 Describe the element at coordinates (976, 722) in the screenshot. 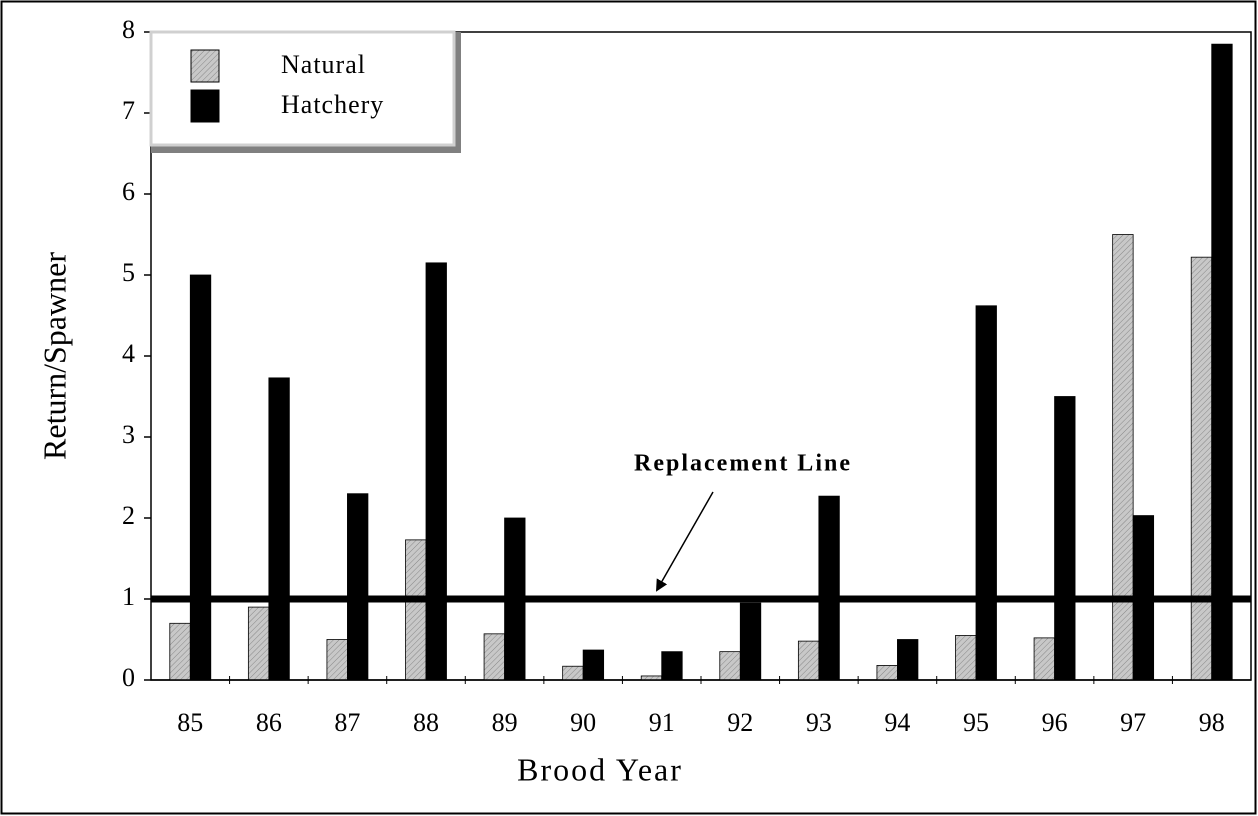

I see `x-tick-label: 95` at that location.